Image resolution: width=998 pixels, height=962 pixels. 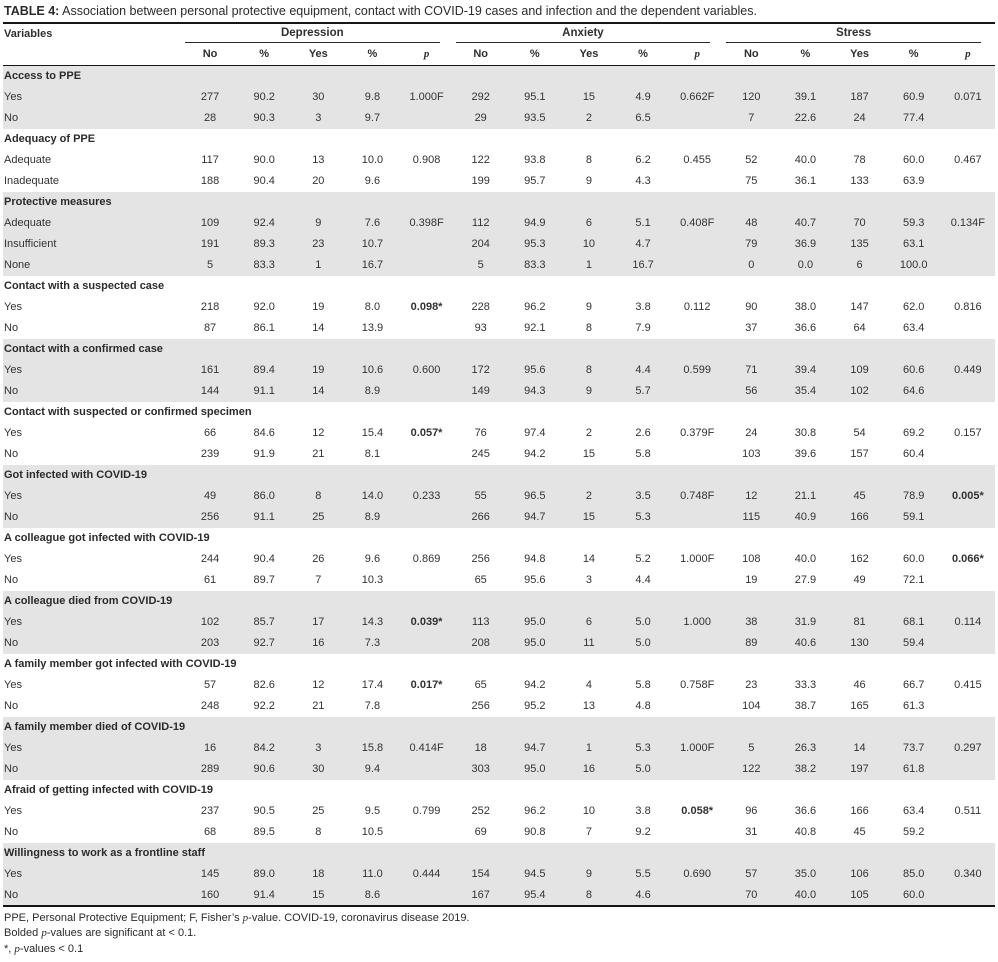 What do you see at coordinates (859, 33) in the screenshot?
I see `group-header-stress: Stress` at bounding box center [859, 33].